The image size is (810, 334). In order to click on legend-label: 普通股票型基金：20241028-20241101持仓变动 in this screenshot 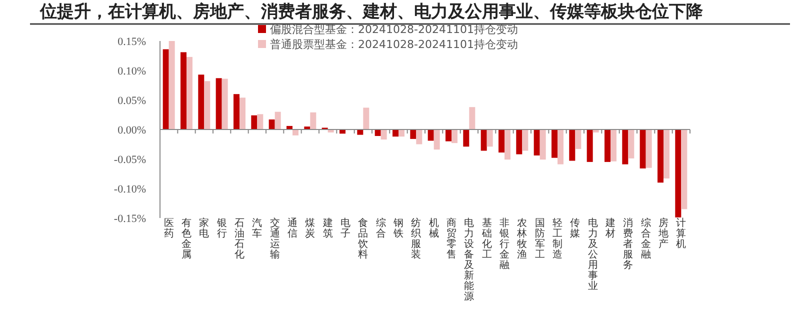, I will do `click(394, 44)`.